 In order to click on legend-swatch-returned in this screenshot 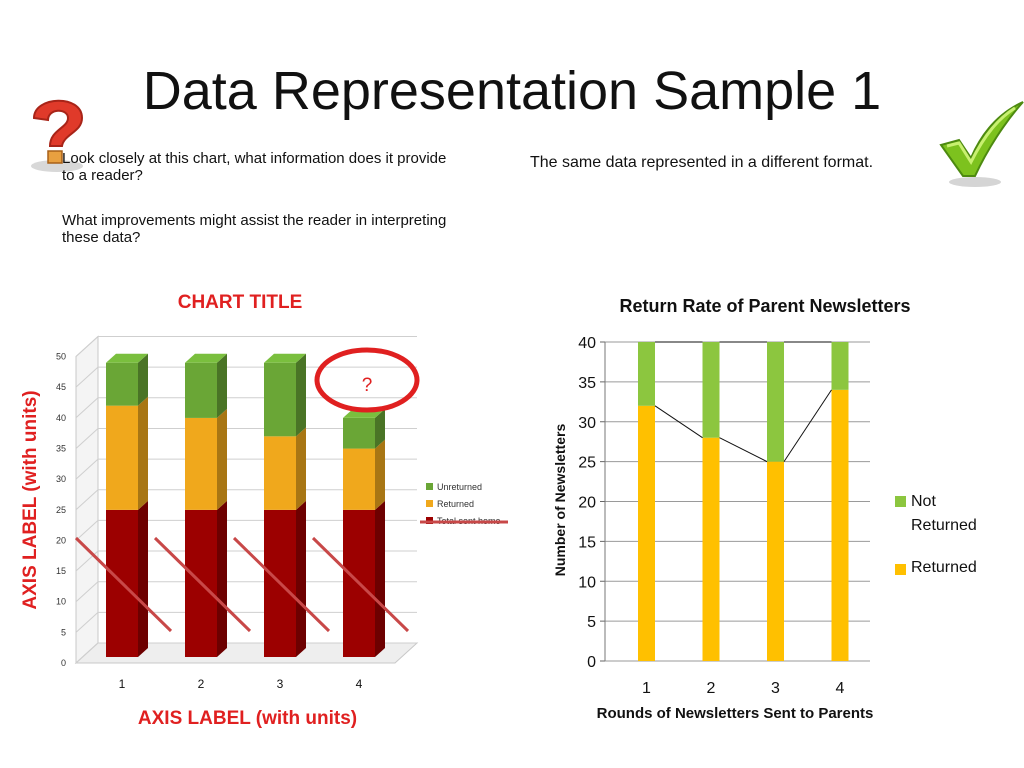, I will do `click(900, 569)`.